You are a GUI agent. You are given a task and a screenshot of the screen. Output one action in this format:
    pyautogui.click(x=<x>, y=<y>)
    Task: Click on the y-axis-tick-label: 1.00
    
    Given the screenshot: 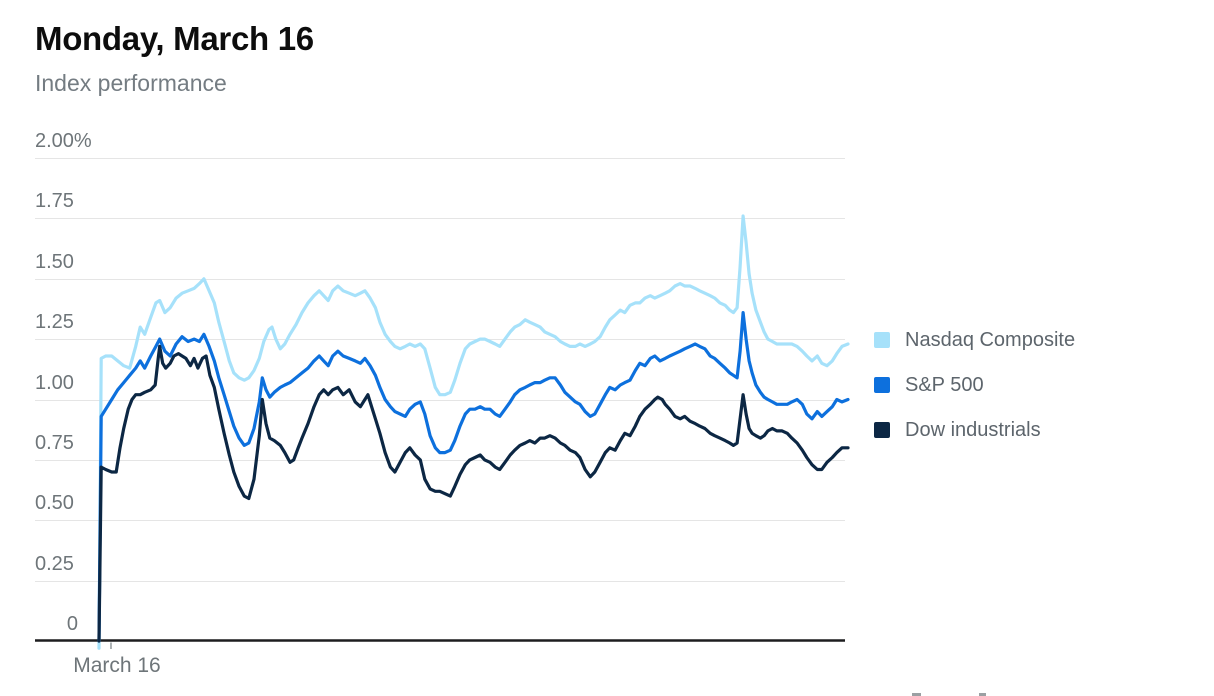 What is the action you would take?
    pyautogui.click(x=54, y=383)
    